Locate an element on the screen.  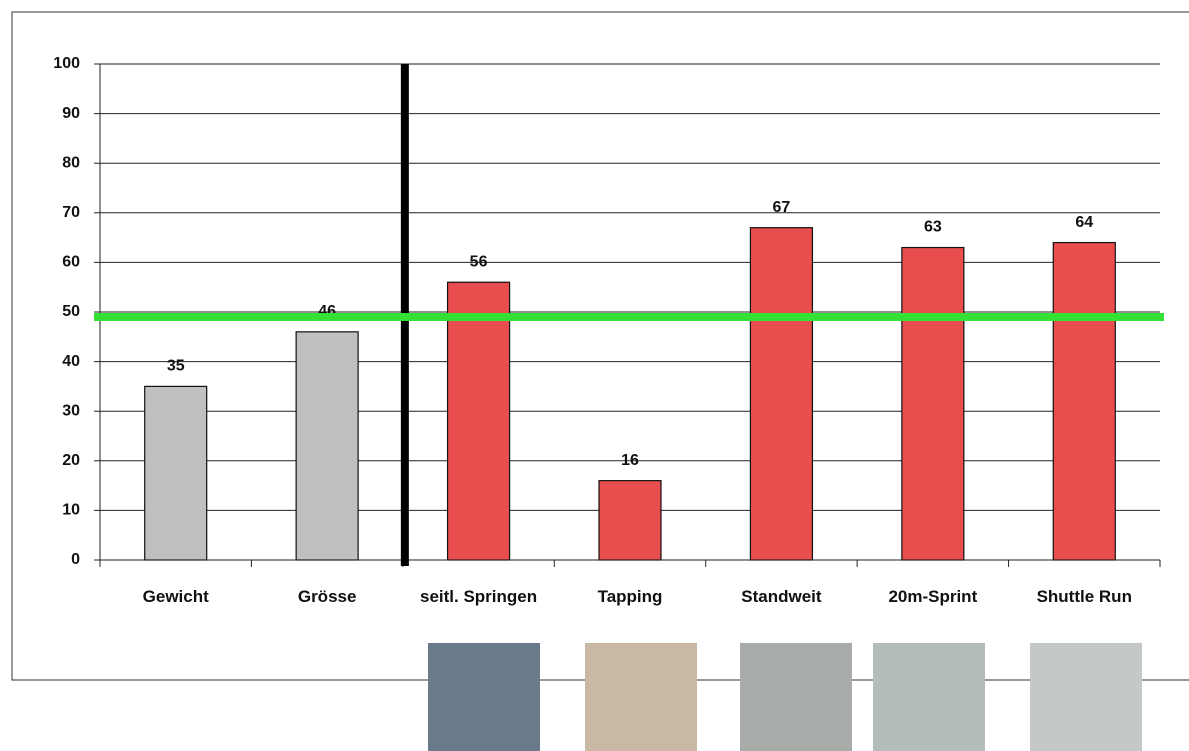
y-tick-label: 80 is located at coordinates (71, 162).